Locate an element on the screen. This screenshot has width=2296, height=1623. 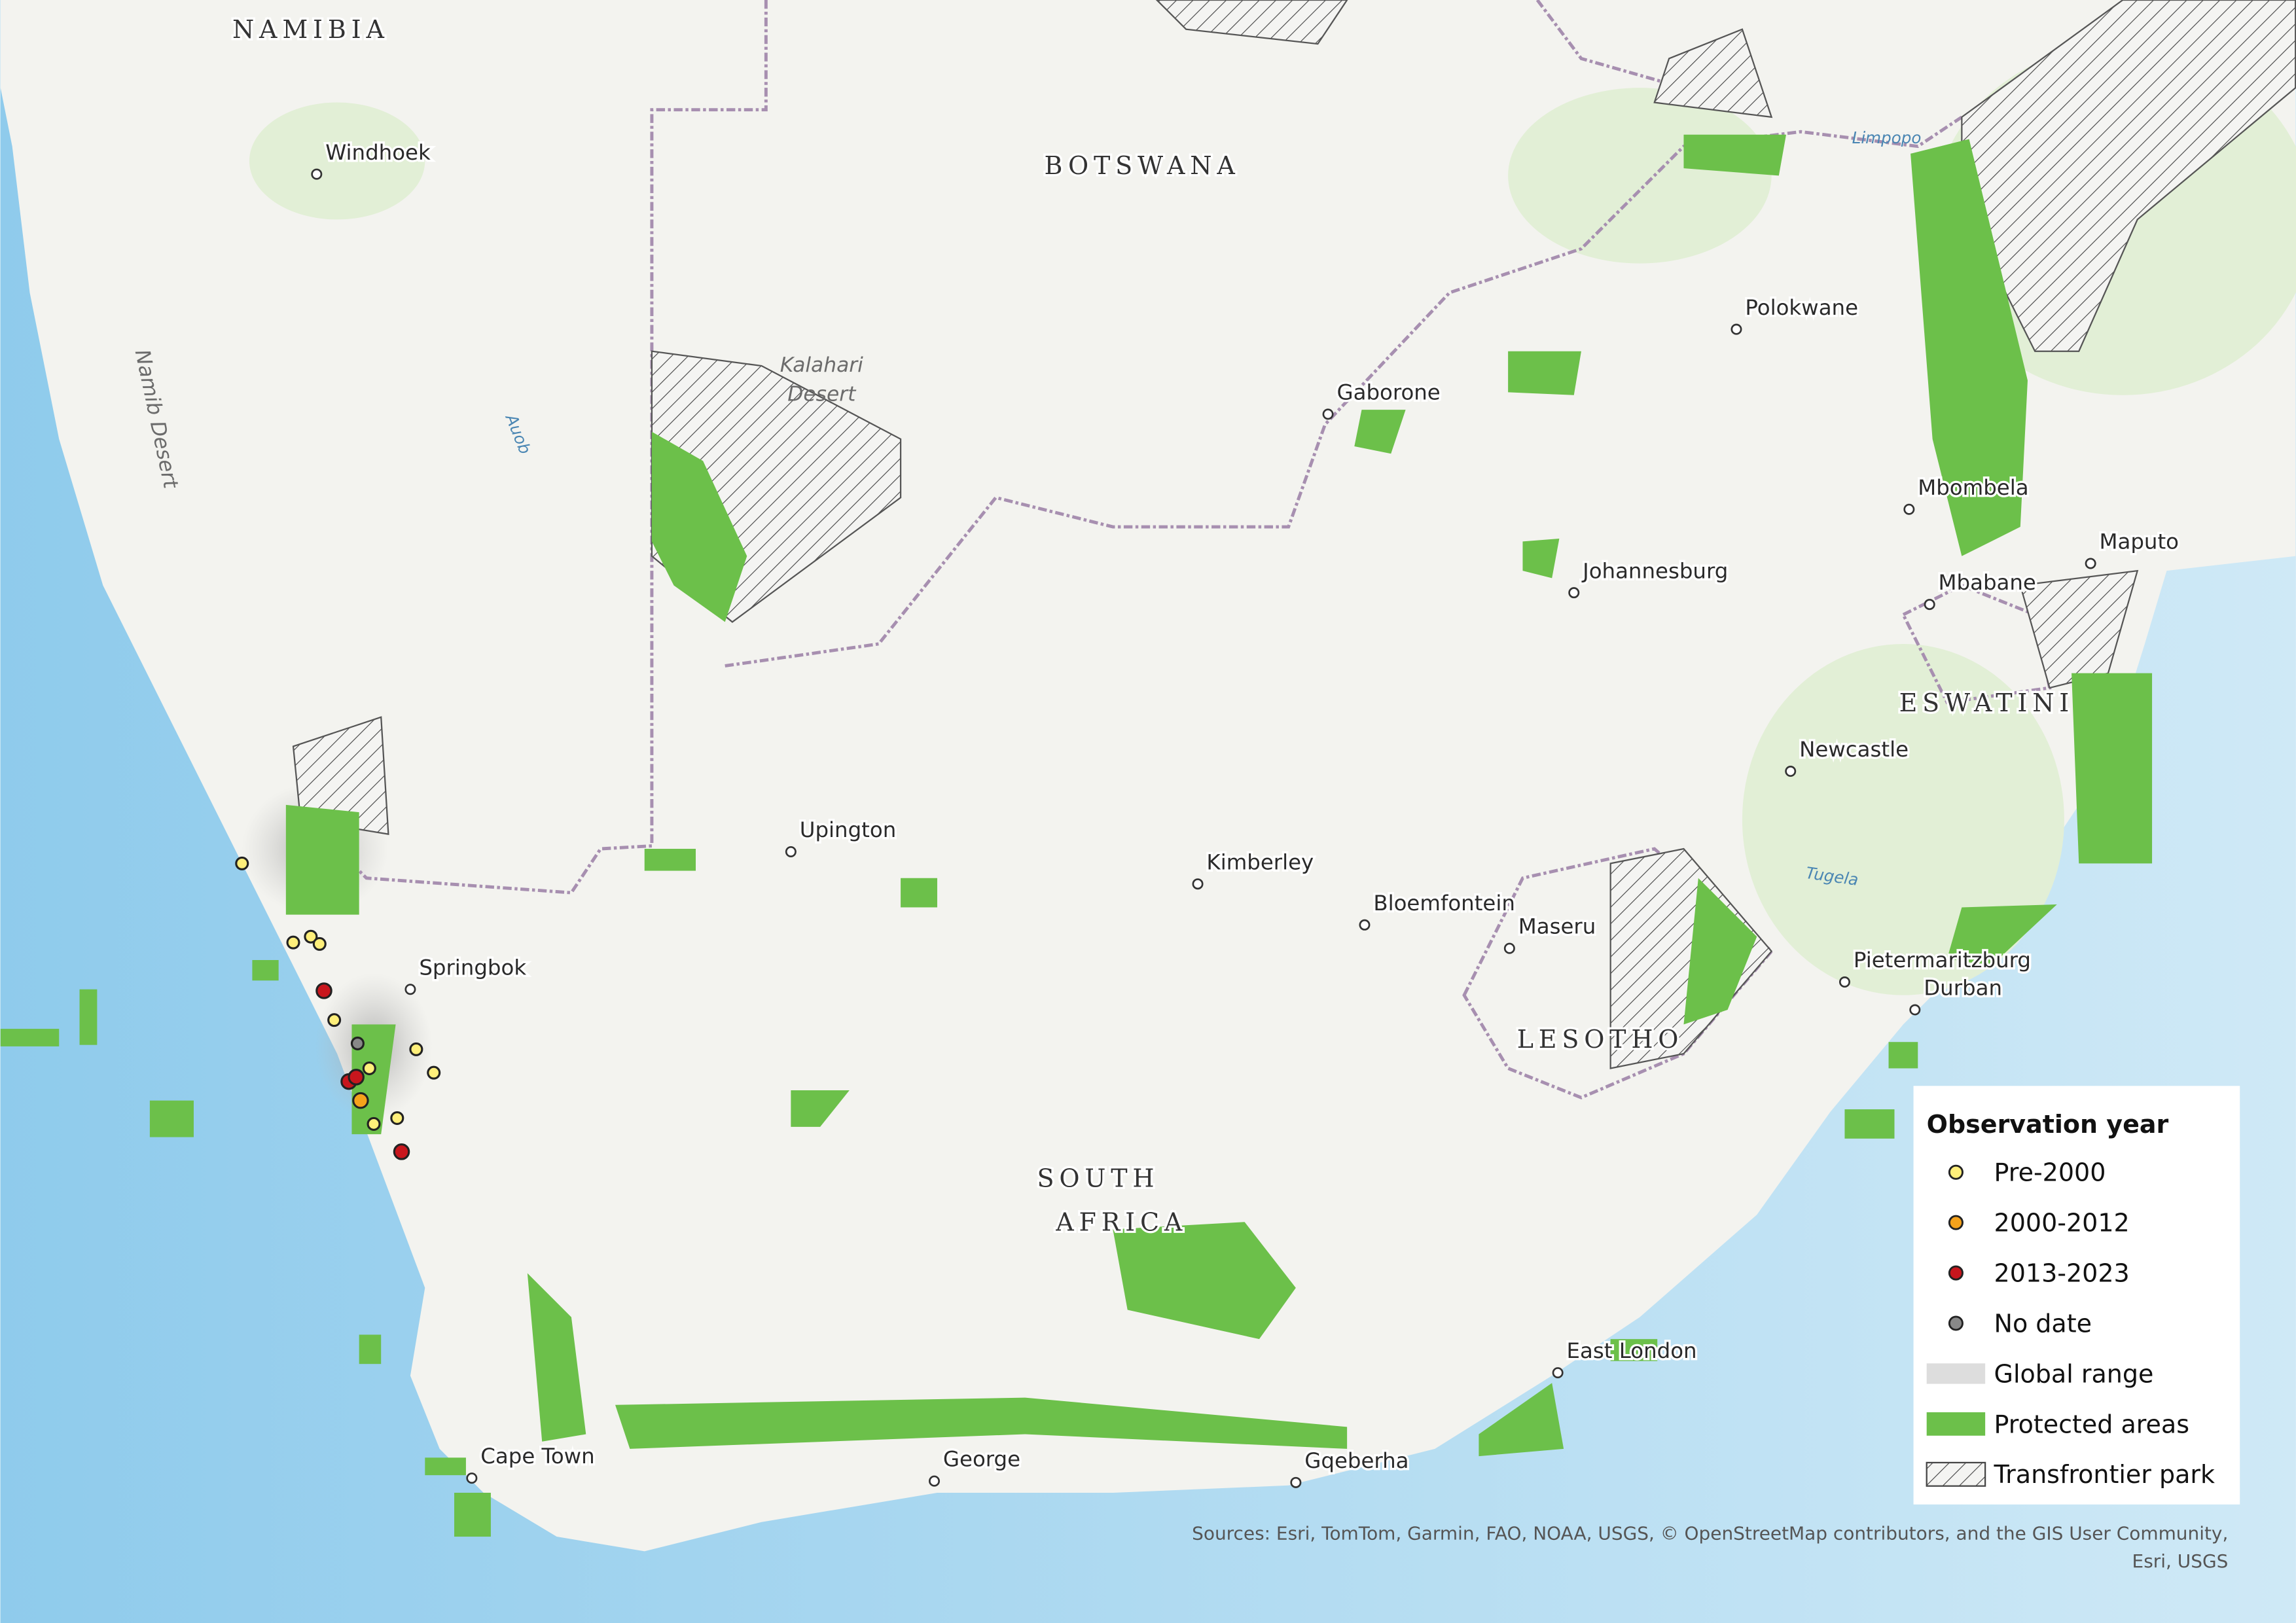
country-label: AFRICA is located at coordinates (1121, 1222).